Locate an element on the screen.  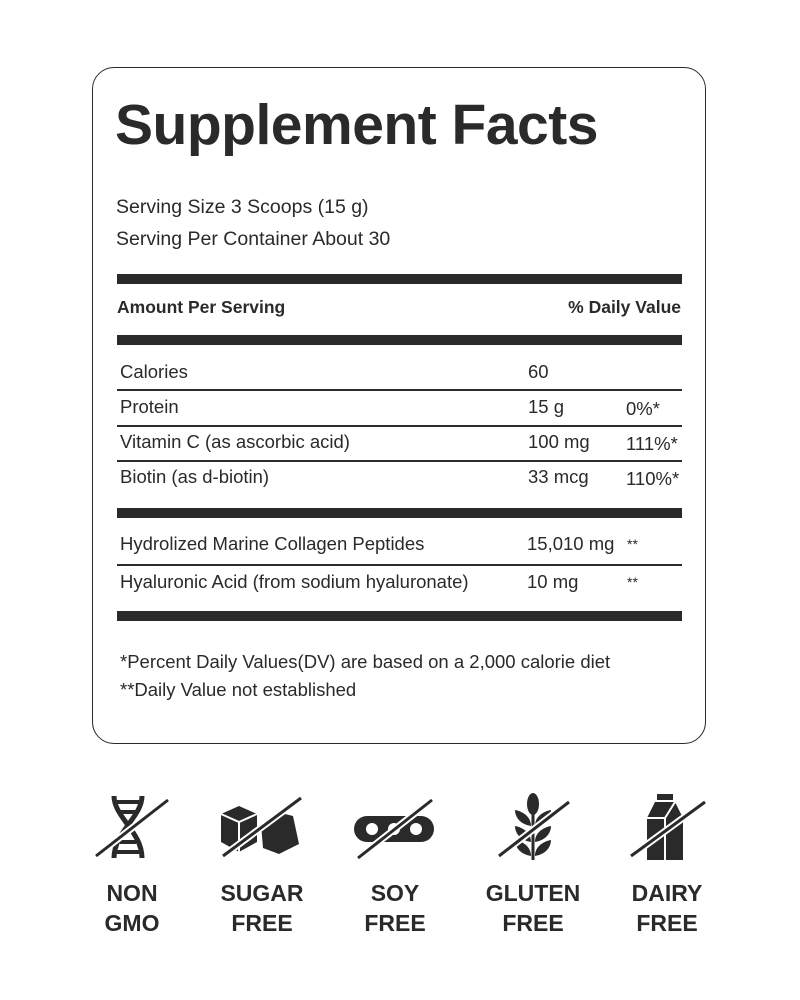
ingredient-name: Hydrolized Marine Collagen Peptides is located at coordinates (272, 543).